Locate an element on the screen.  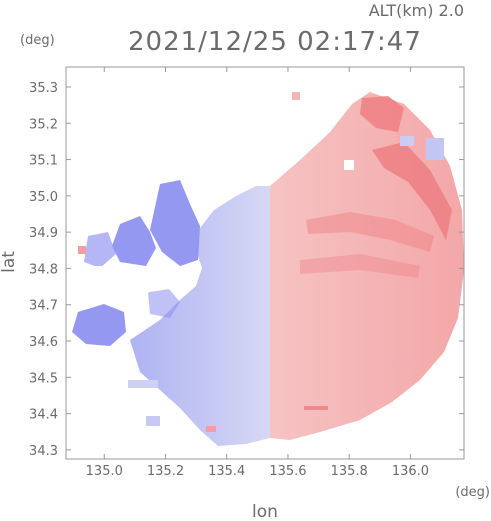
y-tick-label: 35.0 is located at coordinates (43, 197).